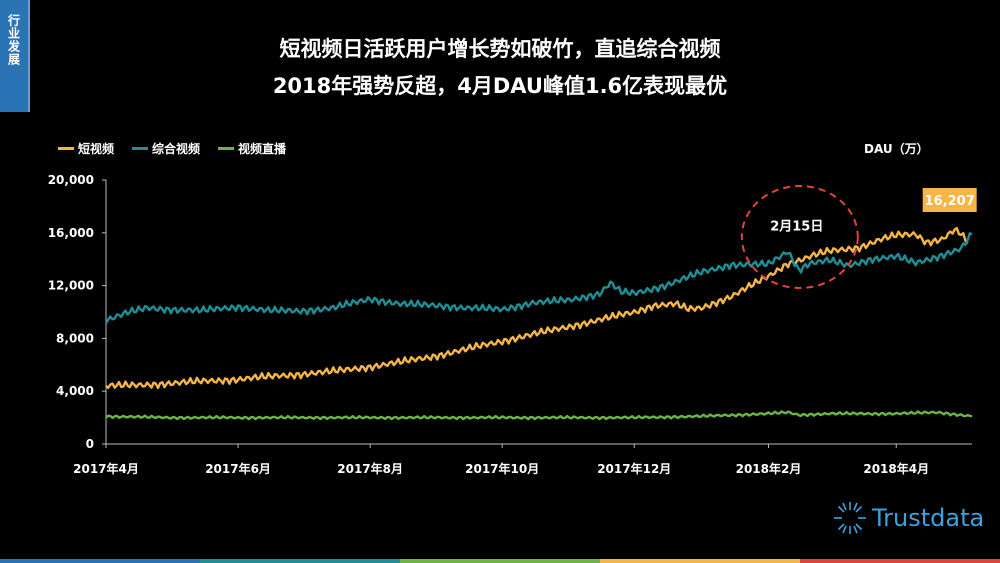 The image size is (1000, 563). What do you see at coordinates (500, 49) in the screenshot?
I see `chart-title: 短视频日活跃用户增长势如破竹，直追综合视频` at bounding box center [500, 49].